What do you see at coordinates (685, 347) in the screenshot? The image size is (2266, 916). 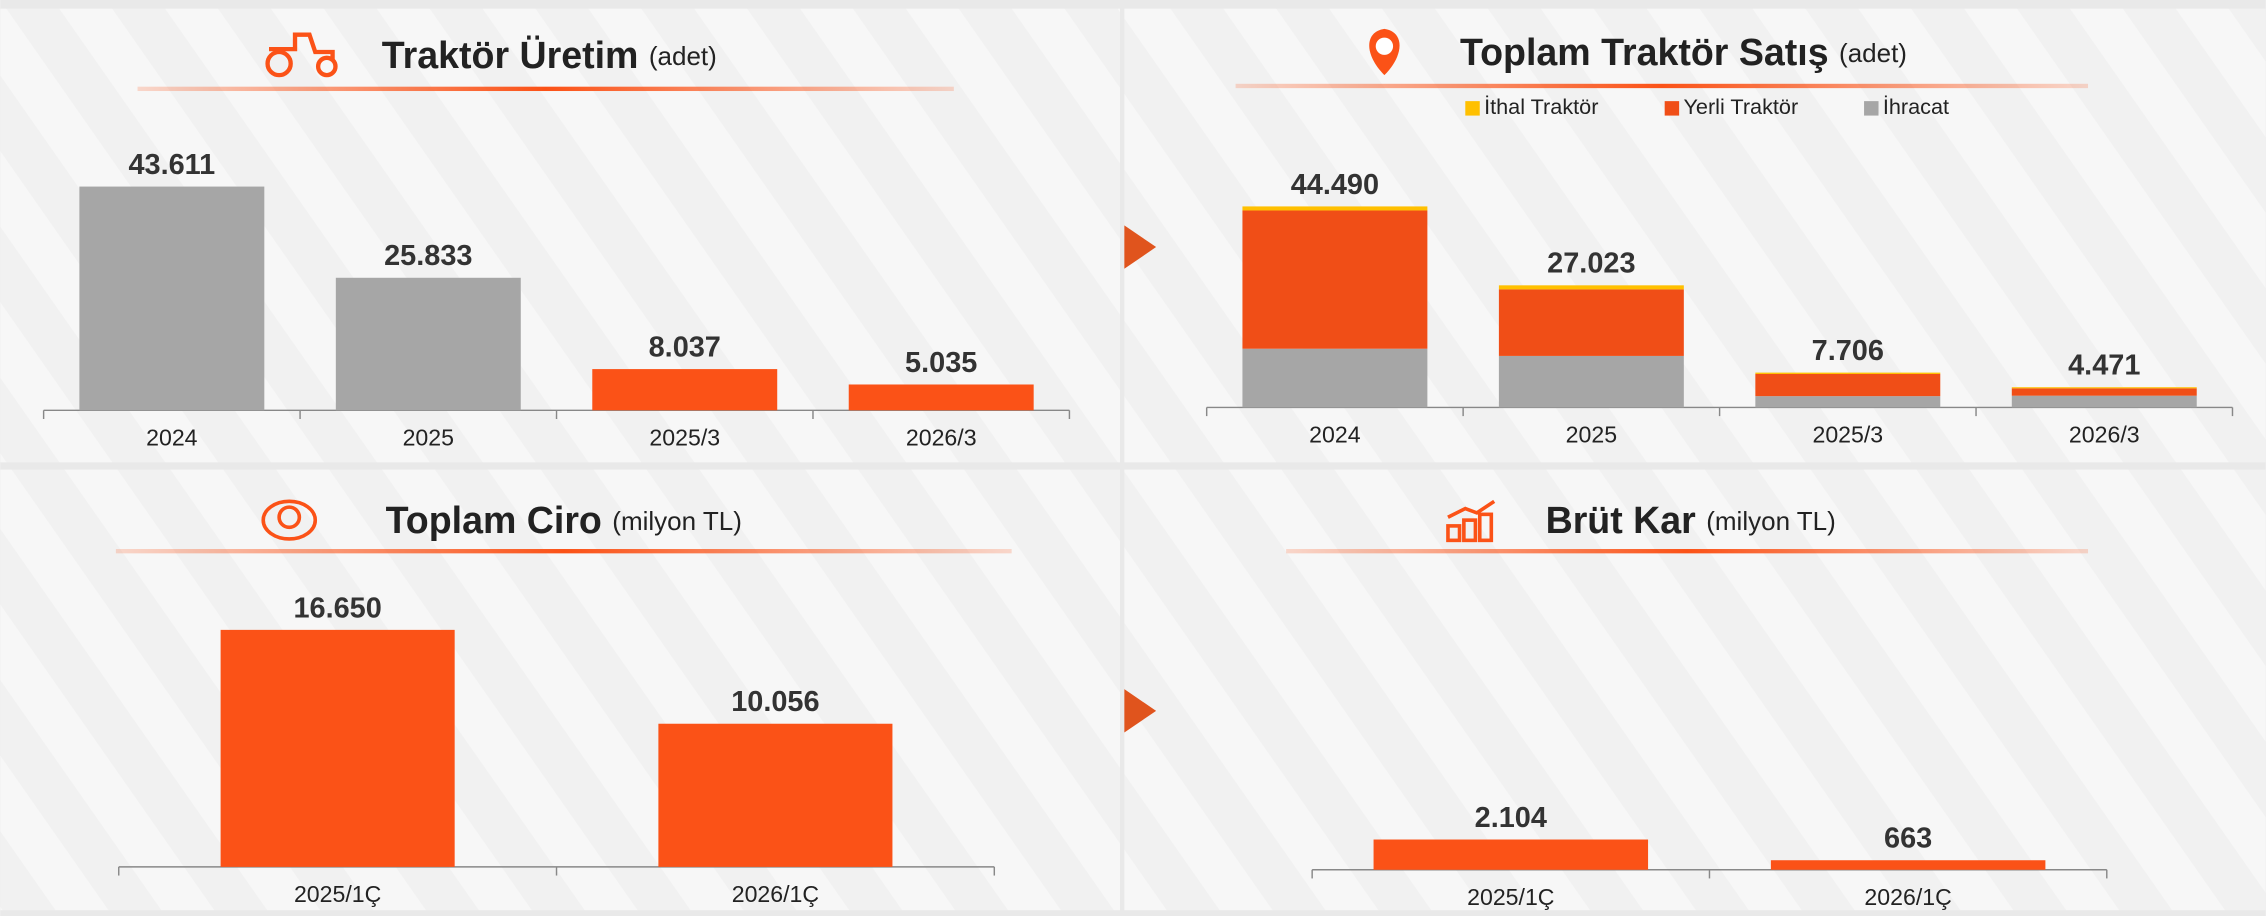 I see `value-label: 8.037` at bounding box center [685, 347].